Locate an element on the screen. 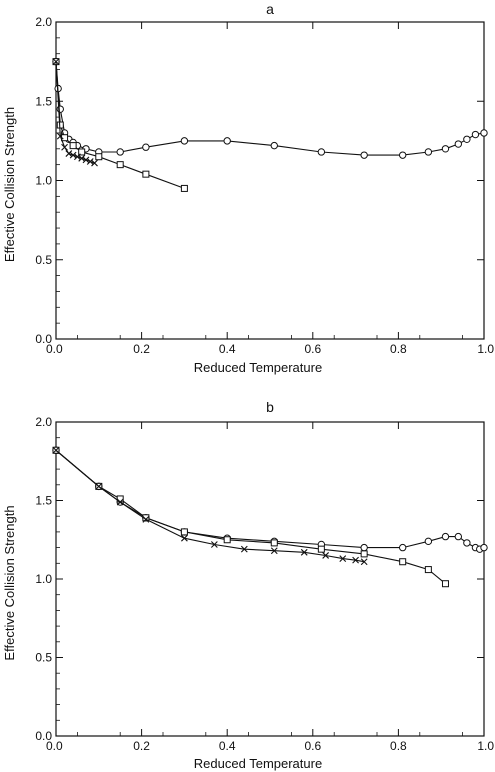 The image size is (495, 772). chart-title: a is located at coordinates (270, 9).